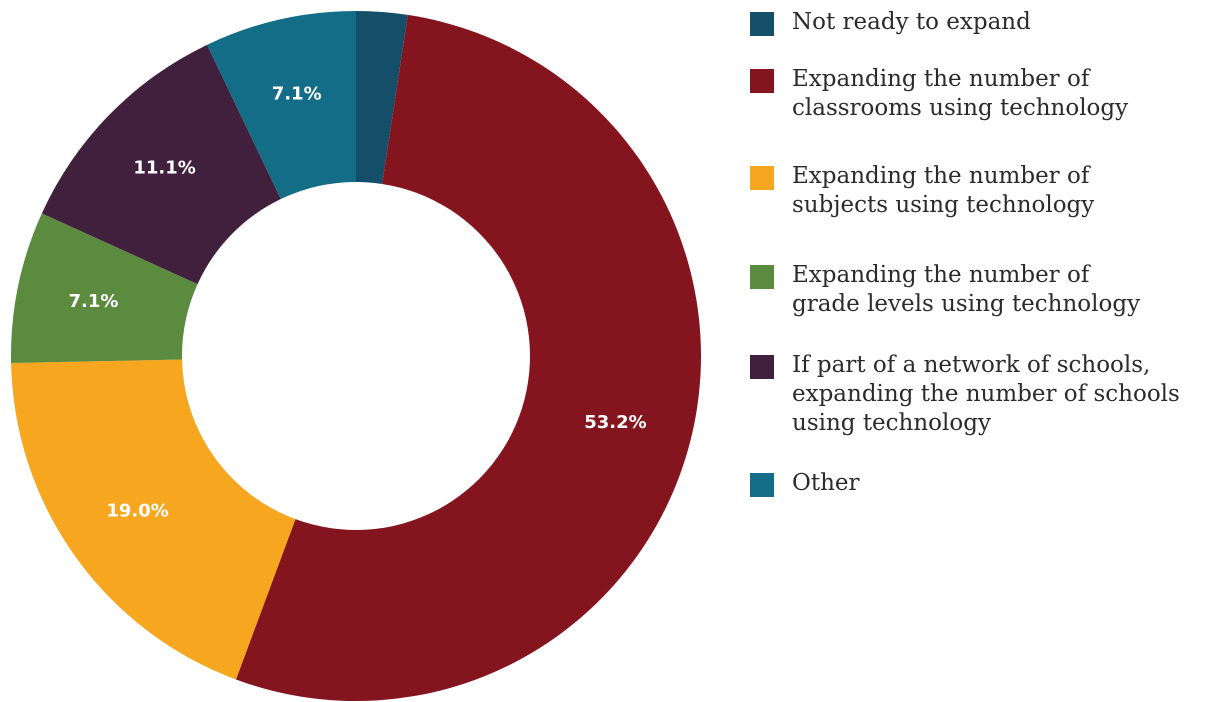 The height and width of the screenshot is (702, 1213). What do you see at coordinates (615, 422) in the screenshot?
I see `slice-data-label: 53.2%` at bounding box center [615, 422].